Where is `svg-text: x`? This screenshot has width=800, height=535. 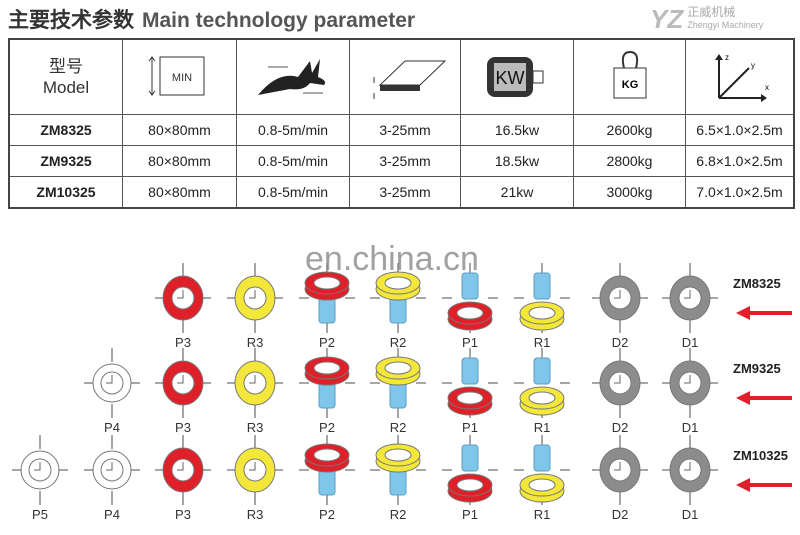
svg-text: x is located at coordinates (767, 87).